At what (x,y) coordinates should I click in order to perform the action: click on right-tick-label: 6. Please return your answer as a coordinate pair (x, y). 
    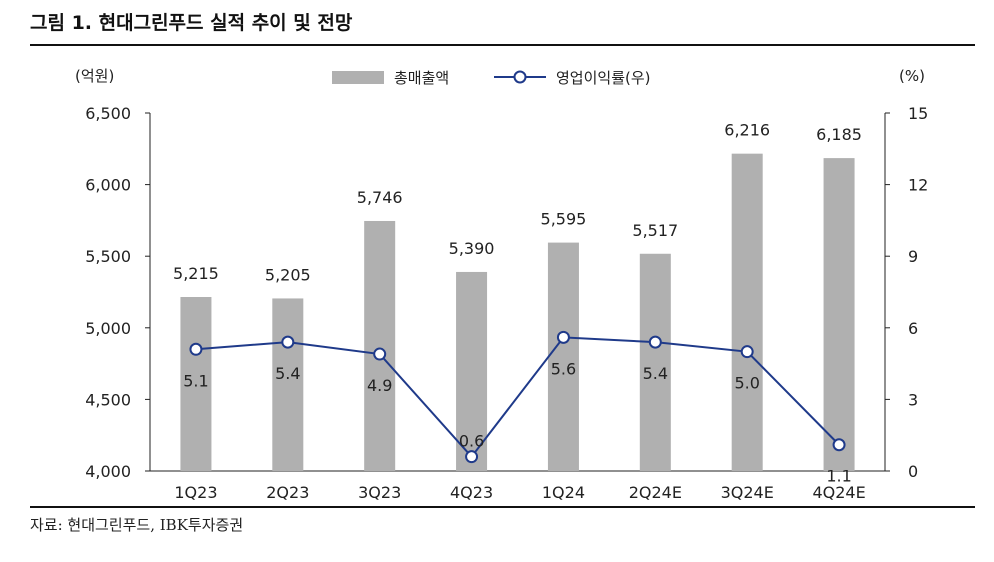
    Looking at the image, I should click on (913, 328).